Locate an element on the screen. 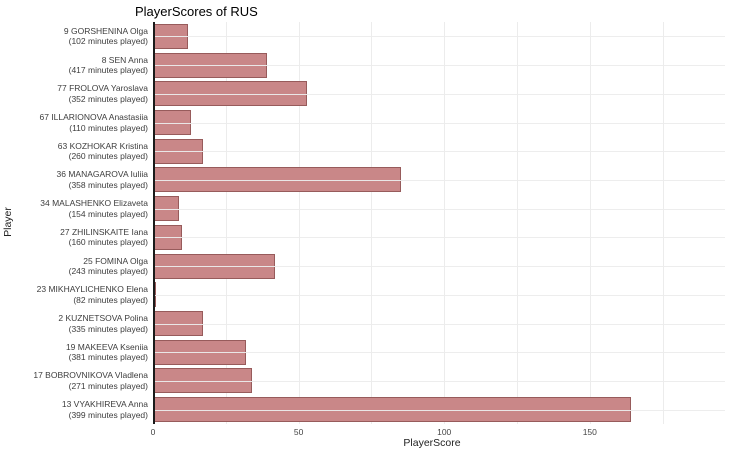 This screenshot has height=457, width=730. category-label: 77 FROLOVA Yaroslava (352 minutes played) is located at coordinates (102, 93).